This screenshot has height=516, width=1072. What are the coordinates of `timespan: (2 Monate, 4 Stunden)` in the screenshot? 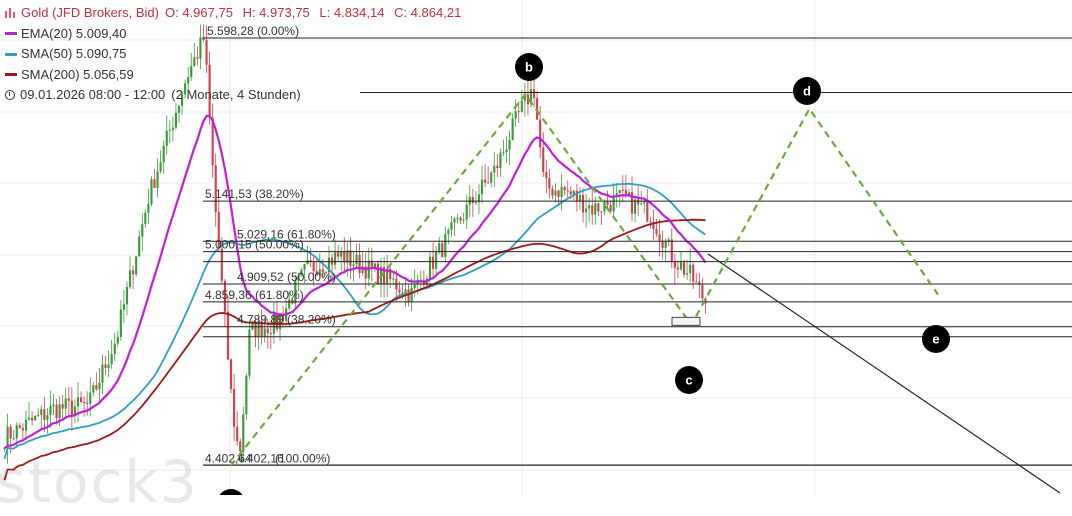 It's located at (236, 94).